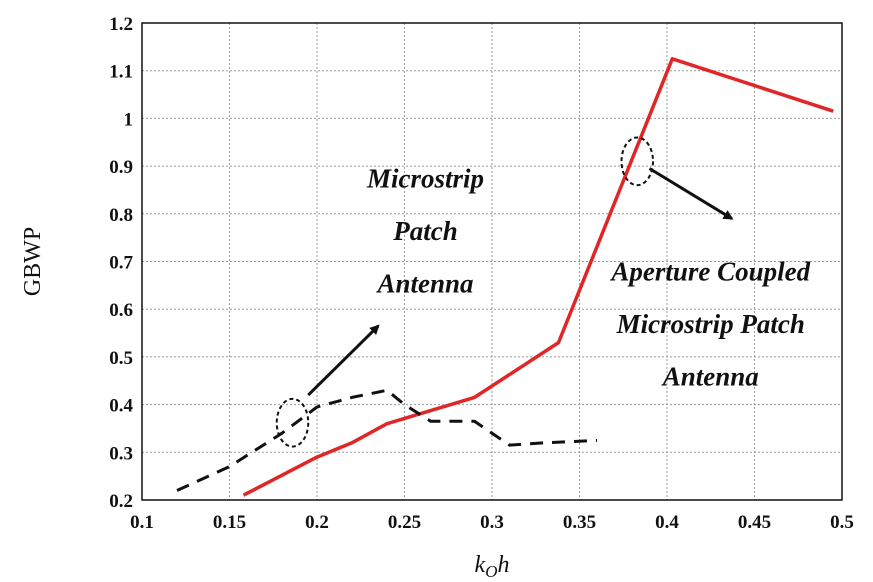  I want to click on y-tick-label: 1.1, so click(121, 72).